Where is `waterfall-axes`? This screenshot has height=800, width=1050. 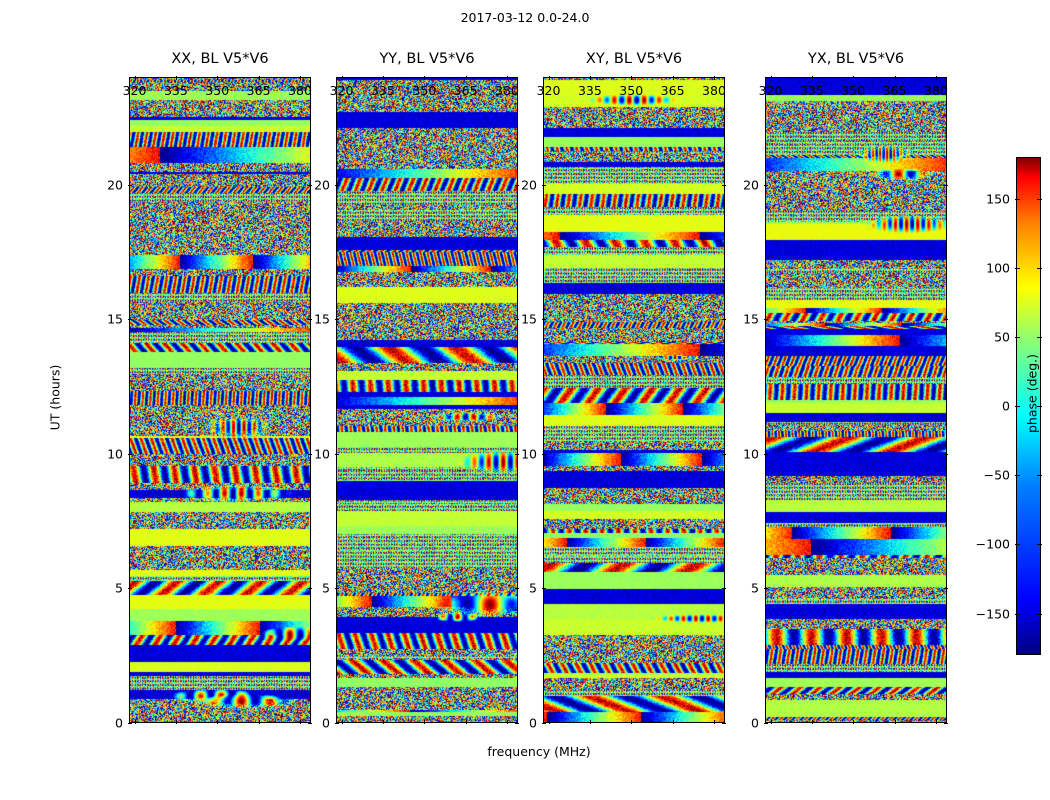
waterfall-axes is located at coordinates (427, 400).